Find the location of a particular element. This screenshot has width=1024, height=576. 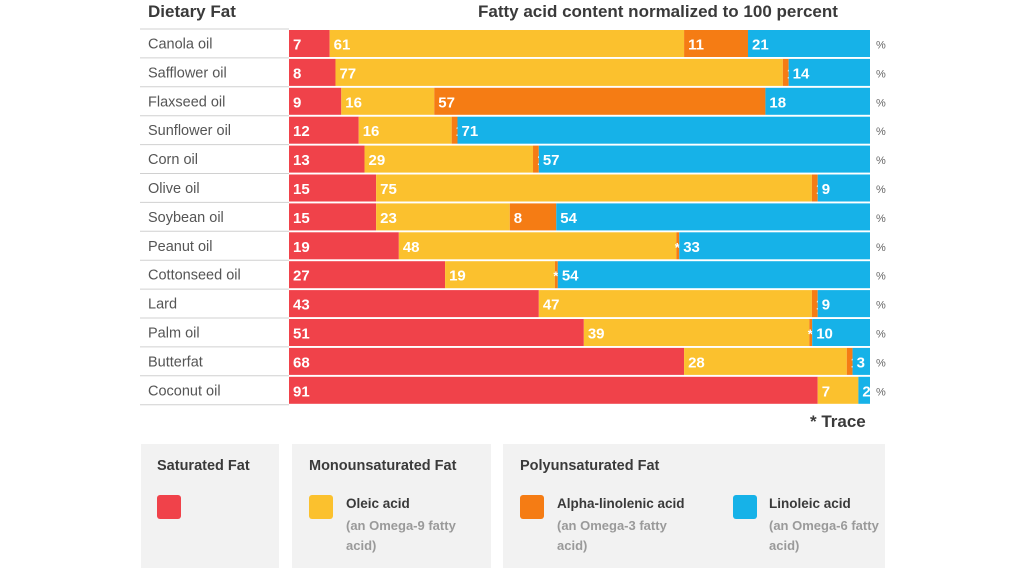

data-label-olive-oil-saturated-fat: 15 is located at coordinates (301, 189).